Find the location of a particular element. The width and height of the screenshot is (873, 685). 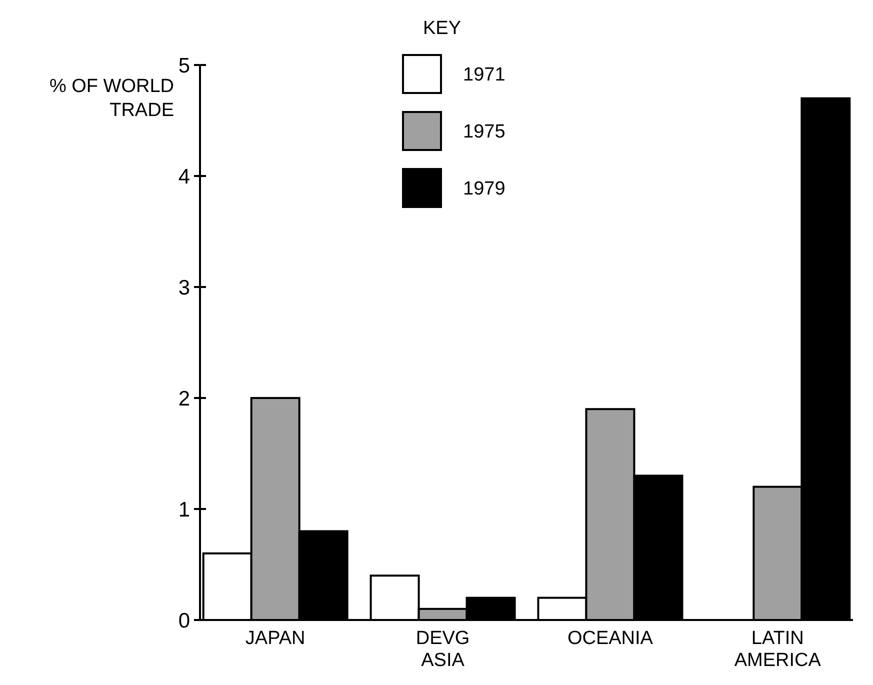

legend-label: 1971 is located at coordinates (484, 75).